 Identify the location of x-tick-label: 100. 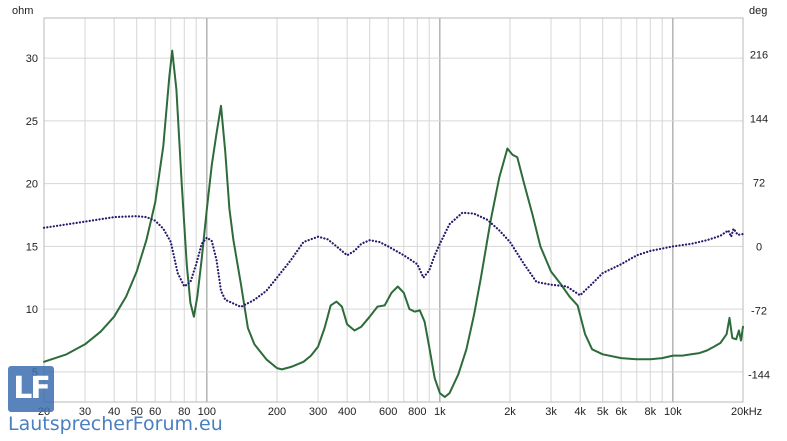
(207, 412).